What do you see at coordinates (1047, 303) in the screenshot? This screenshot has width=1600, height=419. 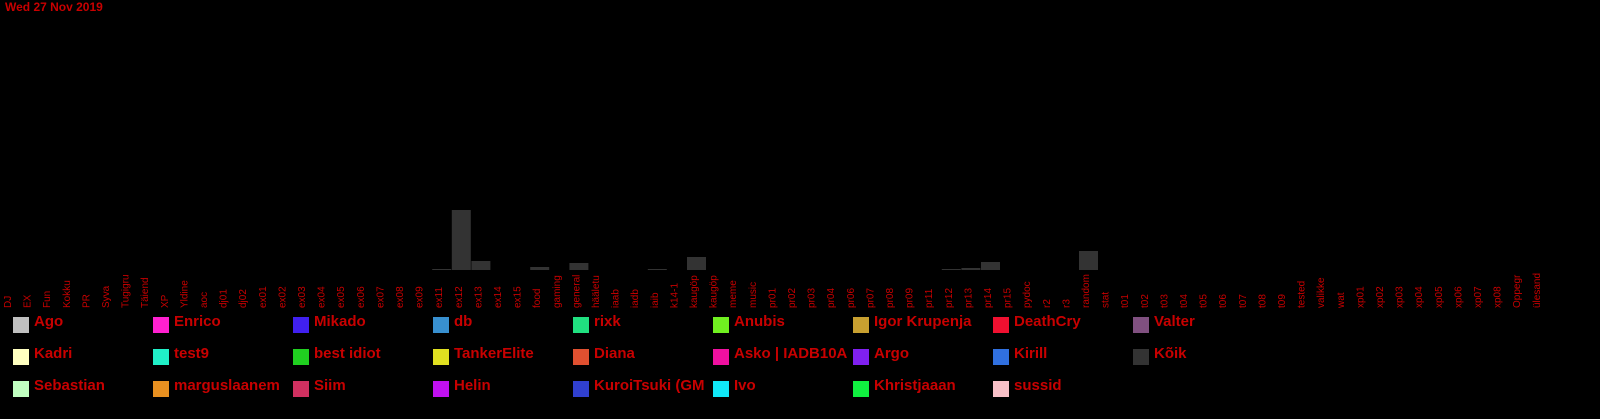 I see `x-tick-label: r2` at bounding box center [1047, 303].